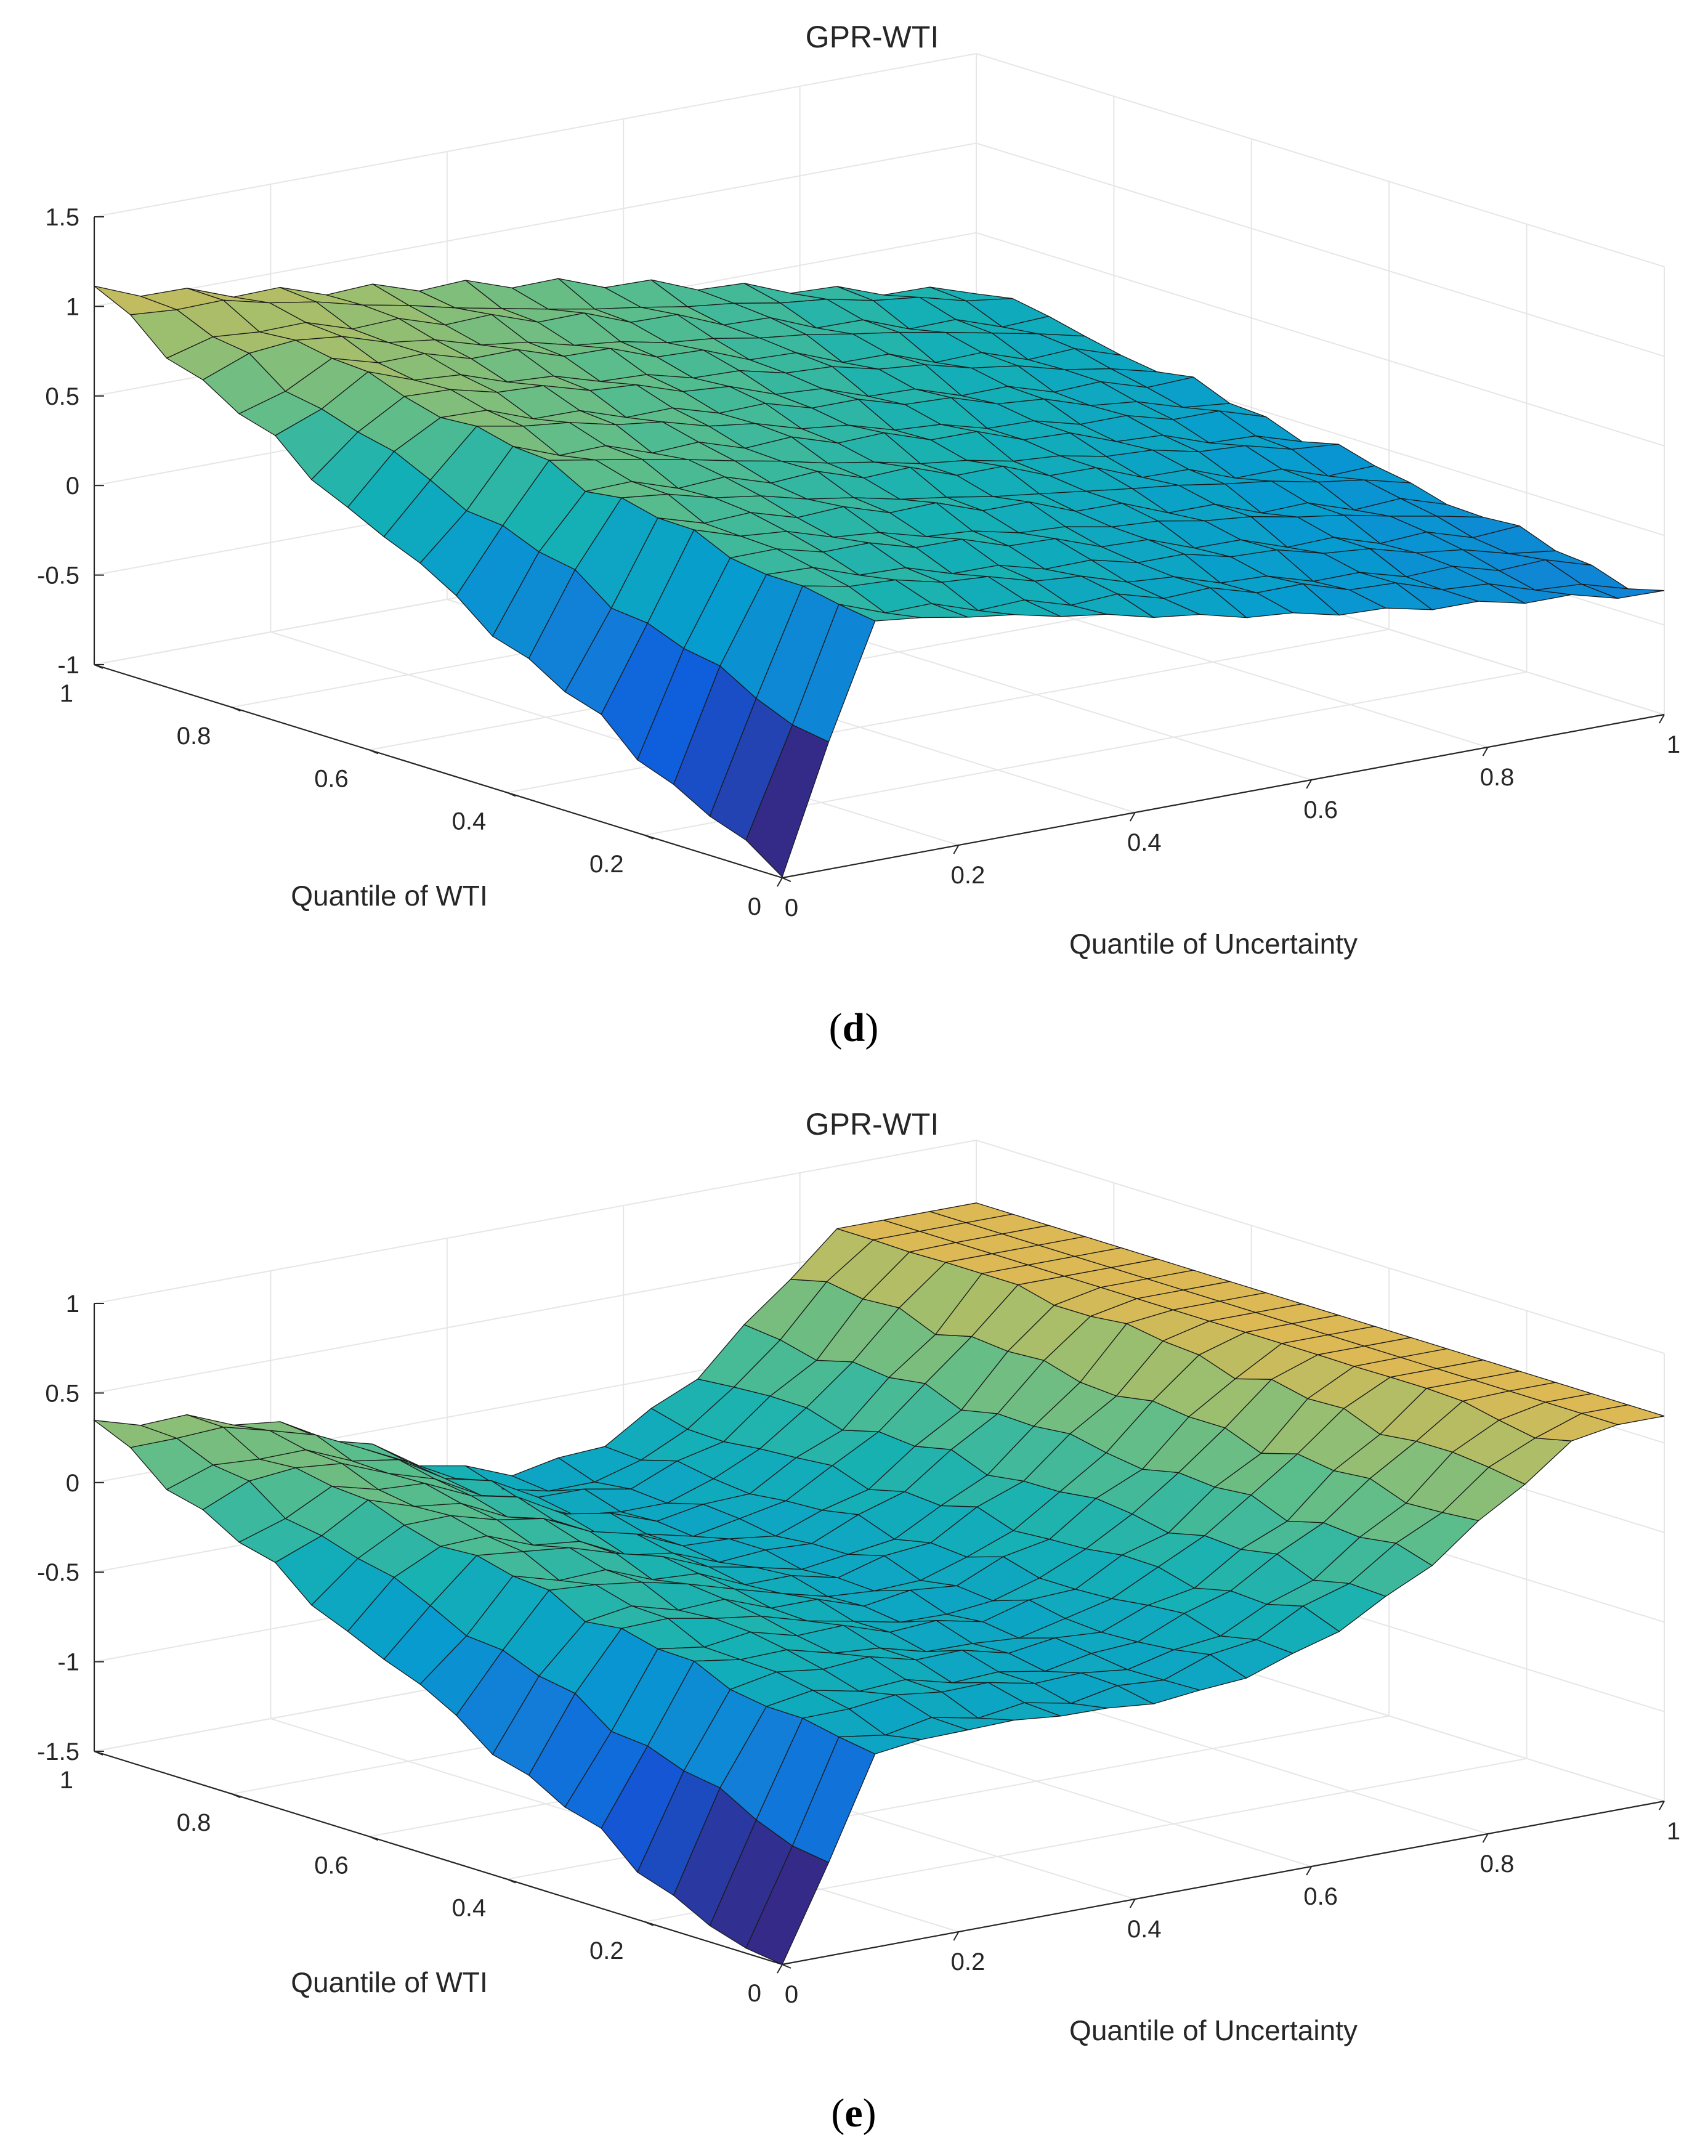  What do you see at coordinates (614, 738) in the screenshot?
I see `grid-line-floor` at bounding box center [614, 738].